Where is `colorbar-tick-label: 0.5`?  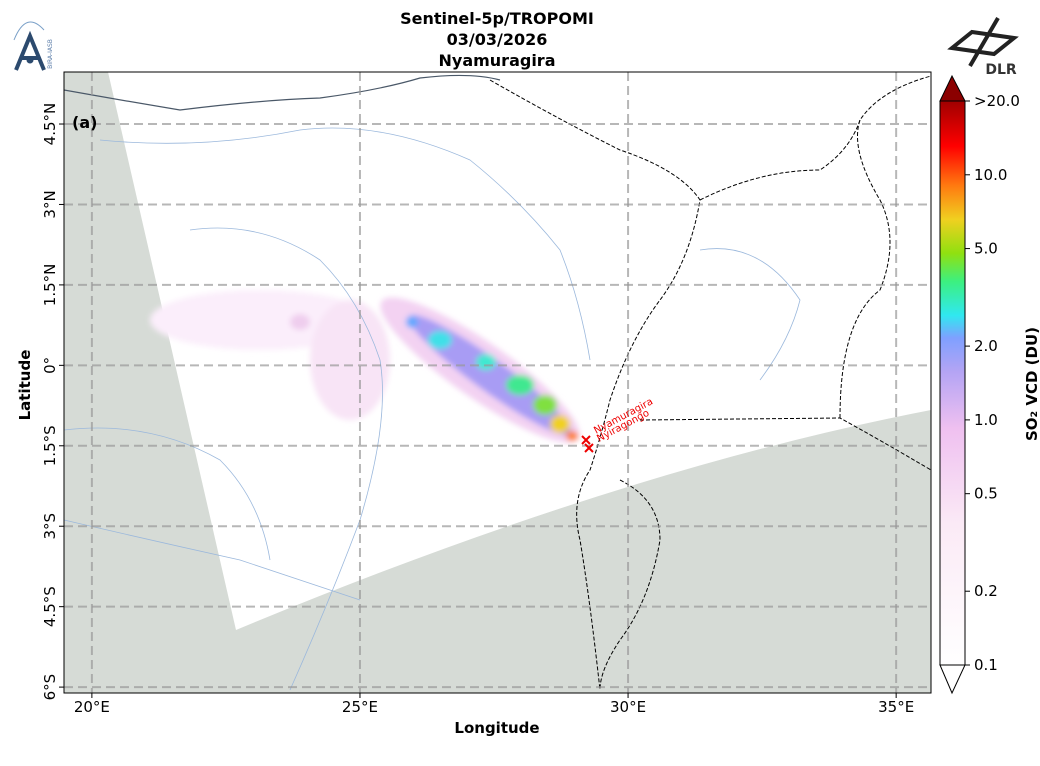 colorbar-tick-label: 0.5 is located at coordinates (986, 494).